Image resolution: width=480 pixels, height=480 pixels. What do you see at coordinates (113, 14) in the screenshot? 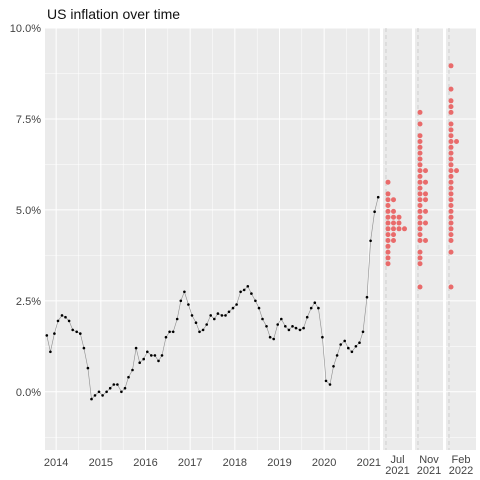
I see `chart-title: US inflation over time` at bounding box center [113, 14].